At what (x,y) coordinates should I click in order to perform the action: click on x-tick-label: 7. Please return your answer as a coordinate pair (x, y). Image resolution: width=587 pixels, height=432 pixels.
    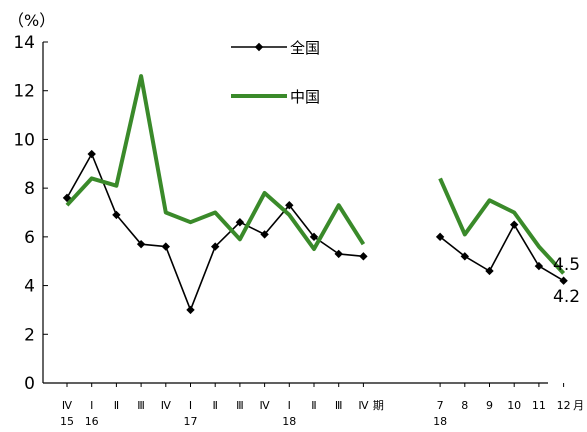
    Looking at the image, I should click on (440, 405).